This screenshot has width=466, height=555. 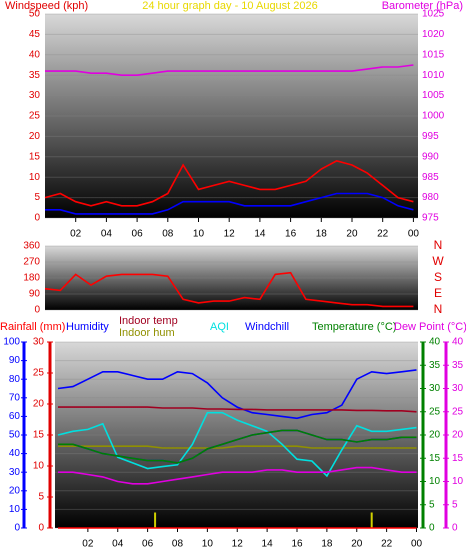 I want to click on tick-label: W, so click(x=438, y=261).